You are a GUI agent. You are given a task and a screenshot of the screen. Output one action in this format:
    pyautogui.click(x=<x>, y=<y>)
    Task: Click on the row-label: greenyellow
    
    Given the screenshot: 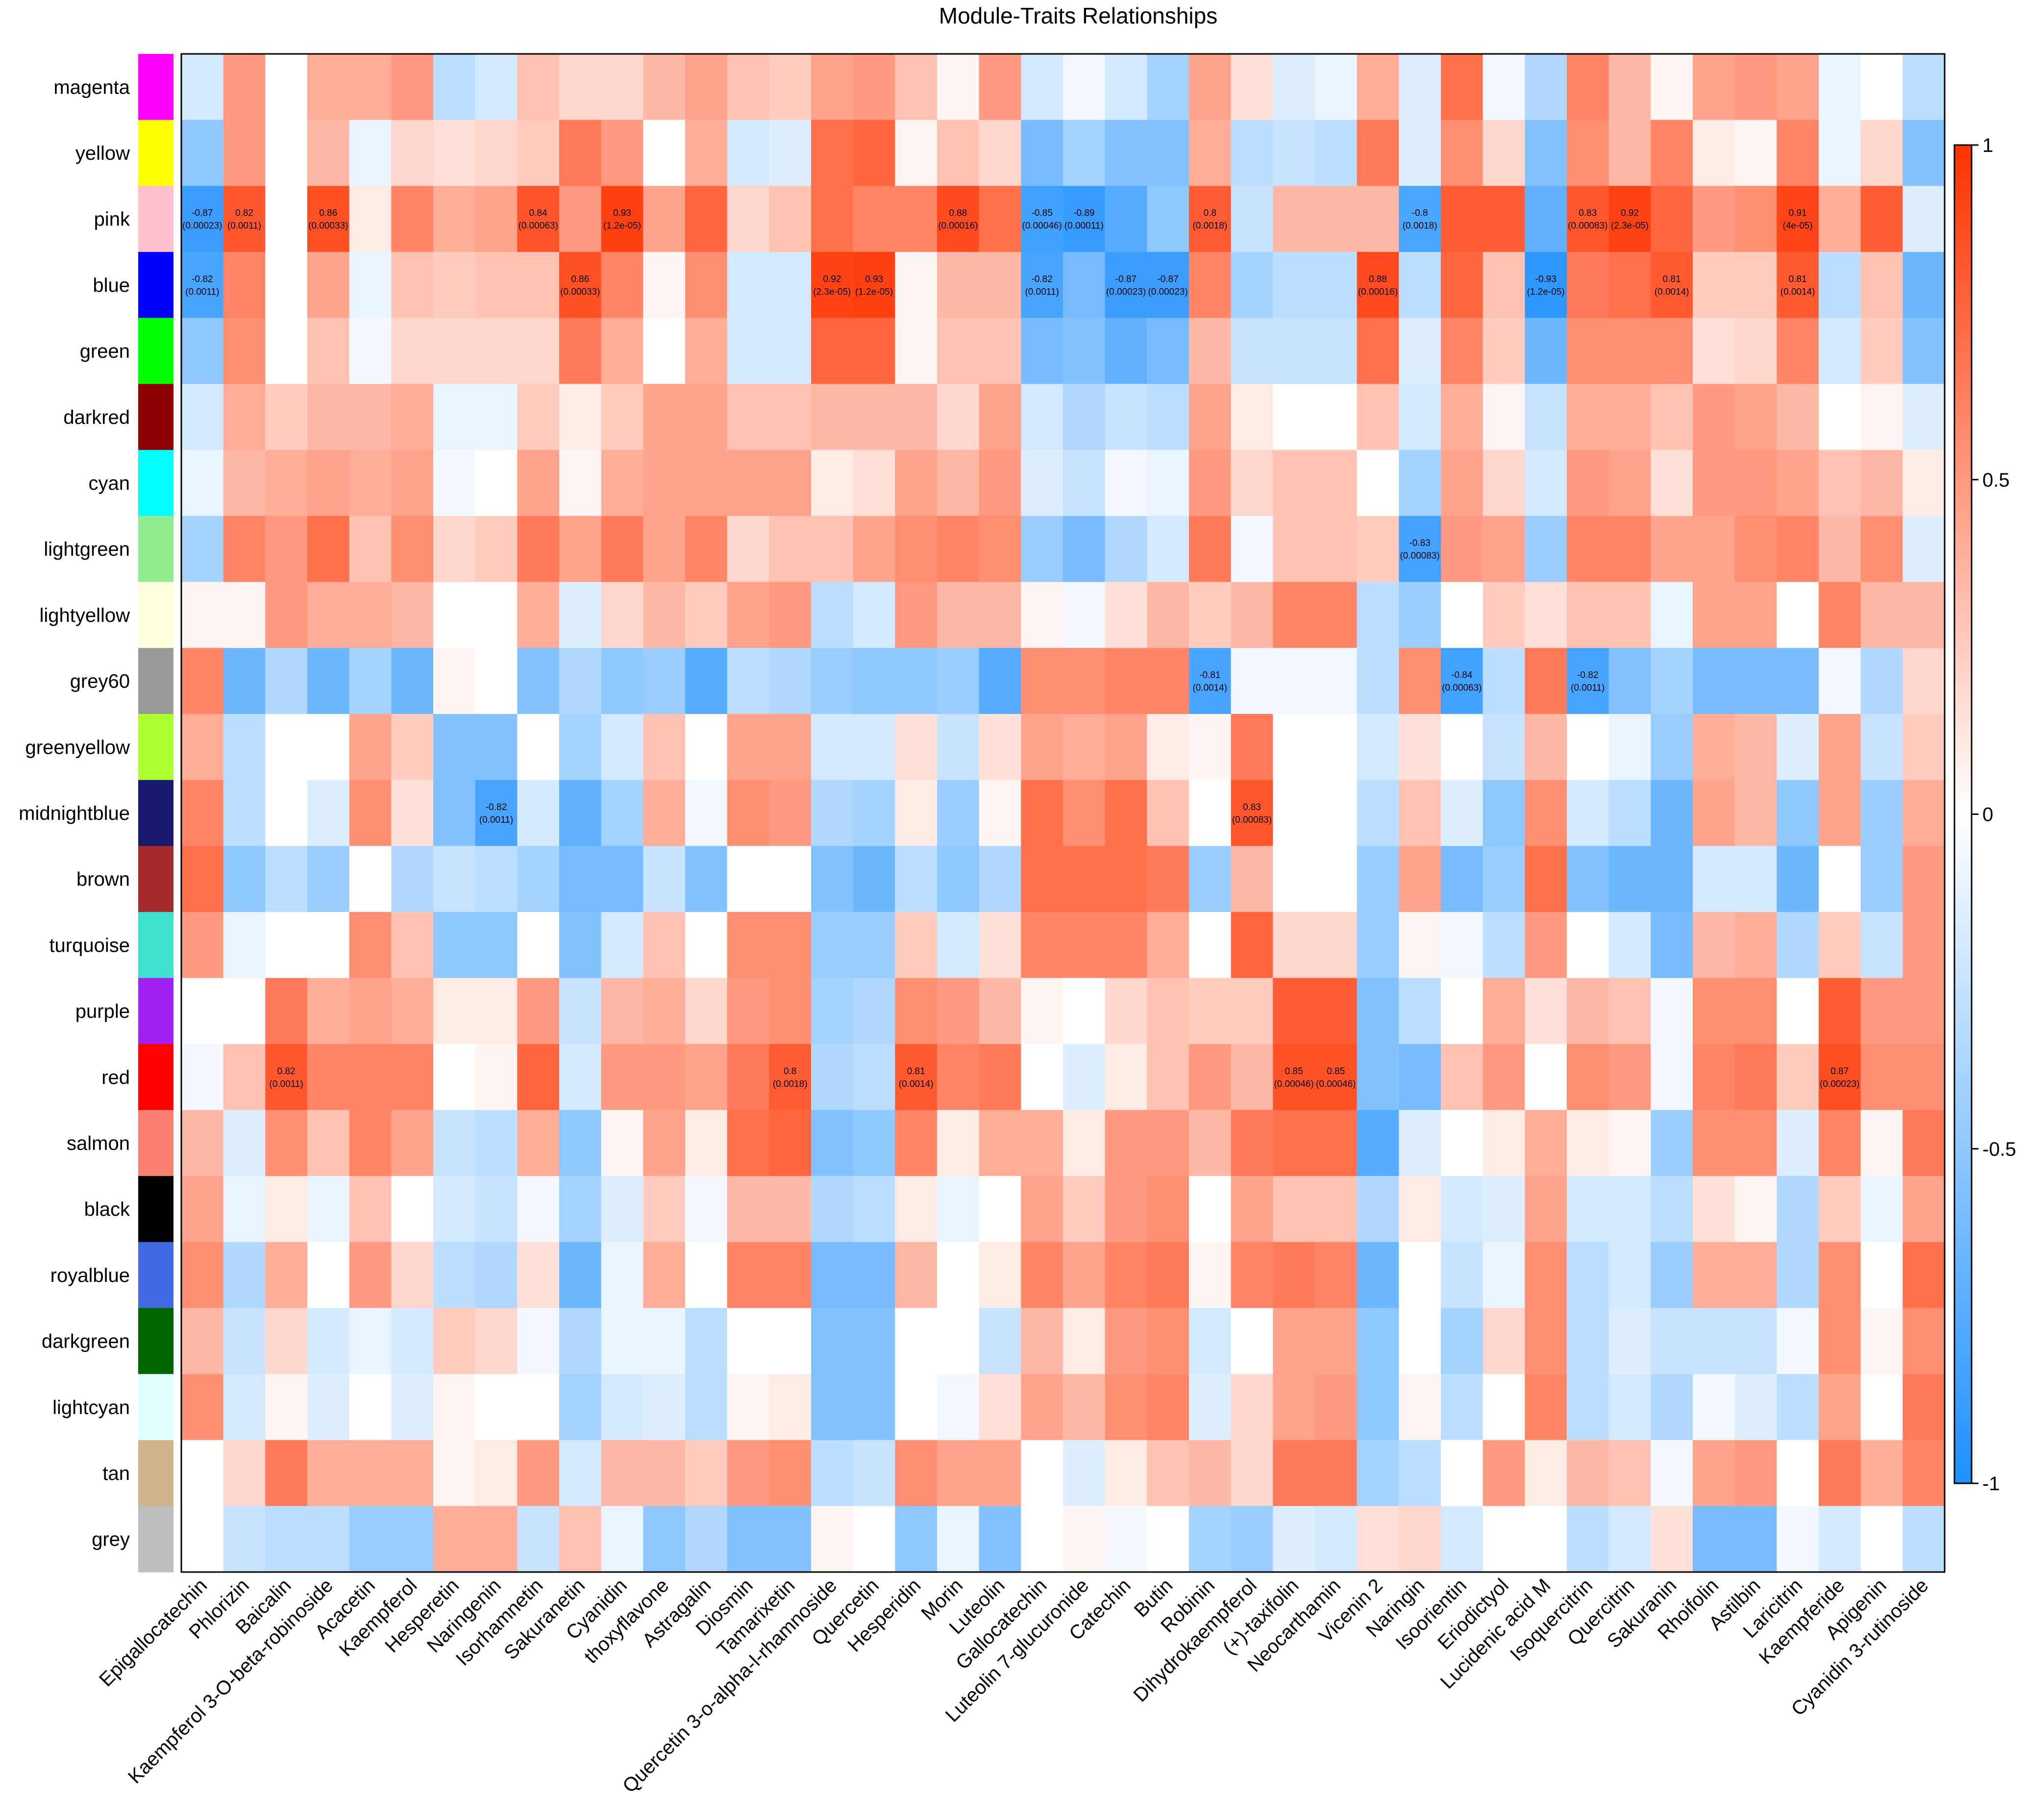 What is the action you would take?
    pyautogui.click(x=78, y=747)
    